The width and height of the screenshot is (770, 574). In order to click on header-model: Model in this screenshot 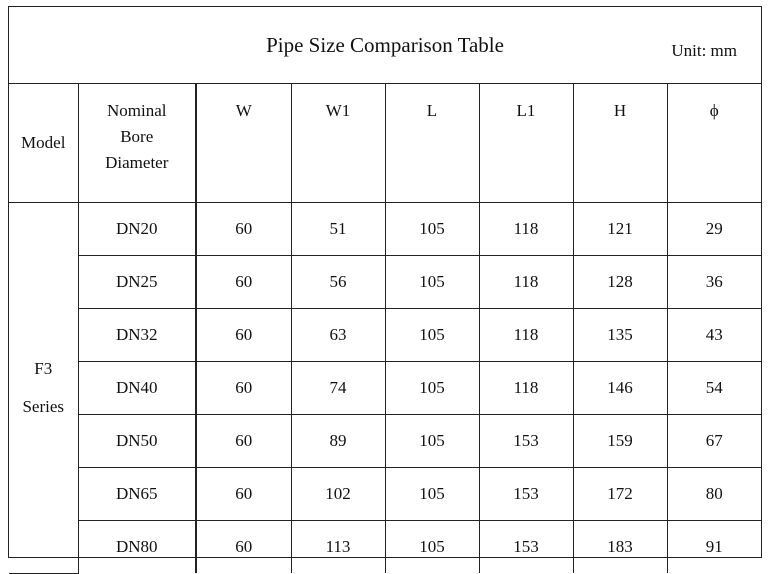, I will do `click(44, 143)`.